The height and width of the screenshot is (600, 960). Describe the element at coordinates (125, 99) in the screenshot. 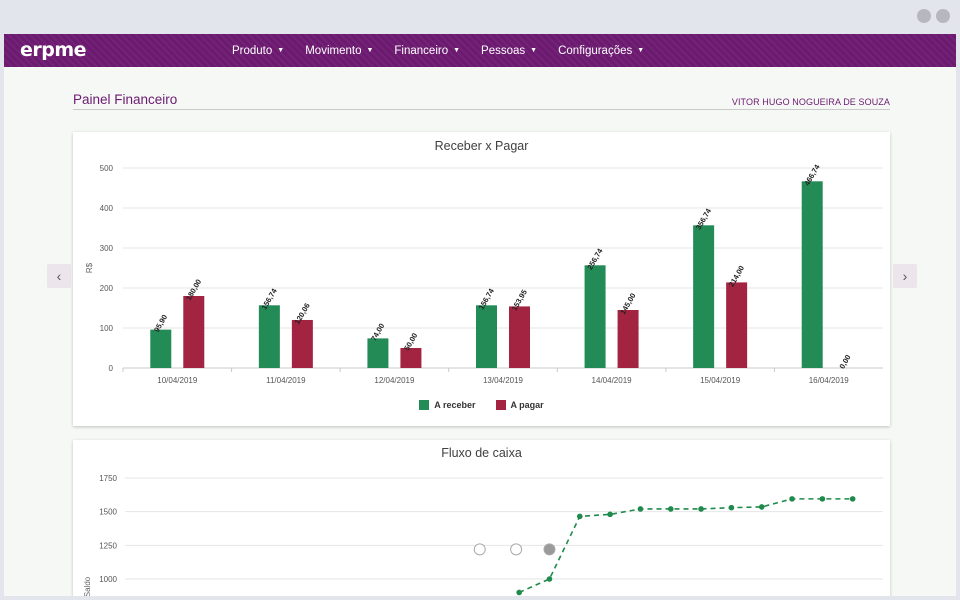

I see `page-title: Painel Financeiro` at that location.